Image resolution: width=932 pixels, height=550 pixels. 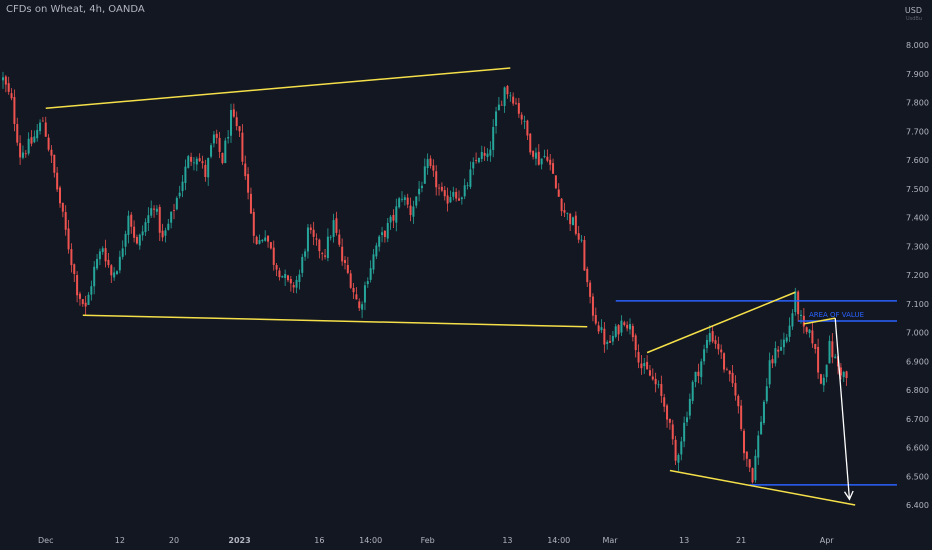 I want to click on price-tick-label: 7.000, so click(x=917, y=333).